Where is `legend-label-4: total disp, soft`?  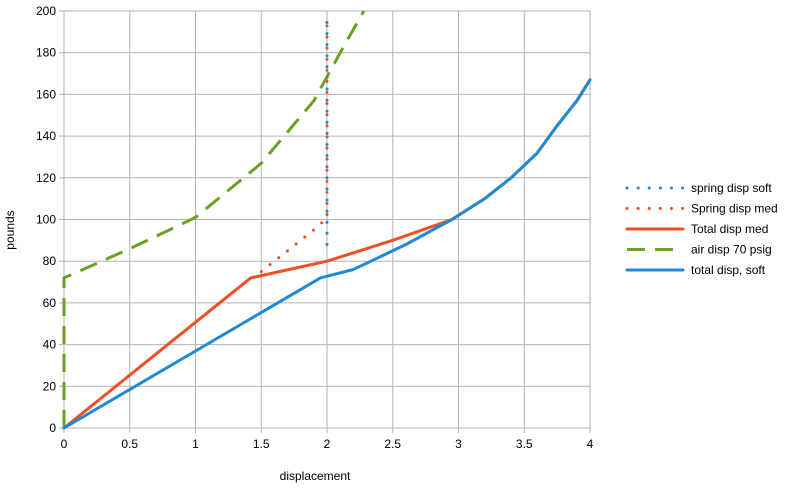 legend-label-4: total disp, soft is located at coordinates (728, 270).